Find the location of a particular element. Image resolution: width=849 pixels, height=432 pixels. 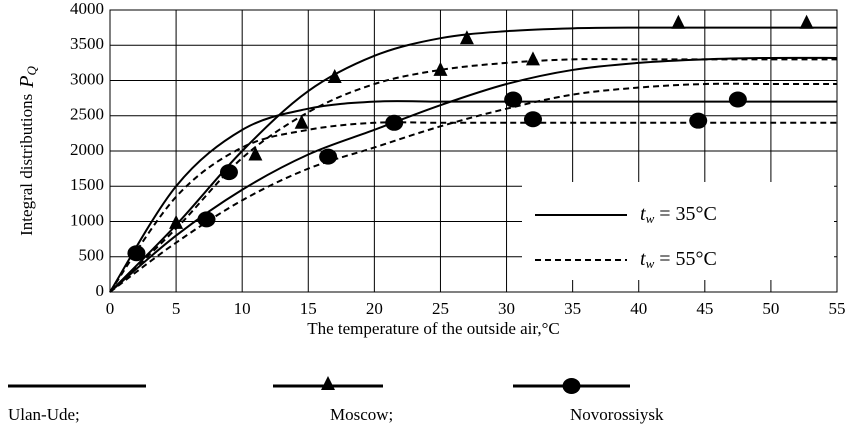

y-tick-label: 2000 is located at coordinates (87, 149).